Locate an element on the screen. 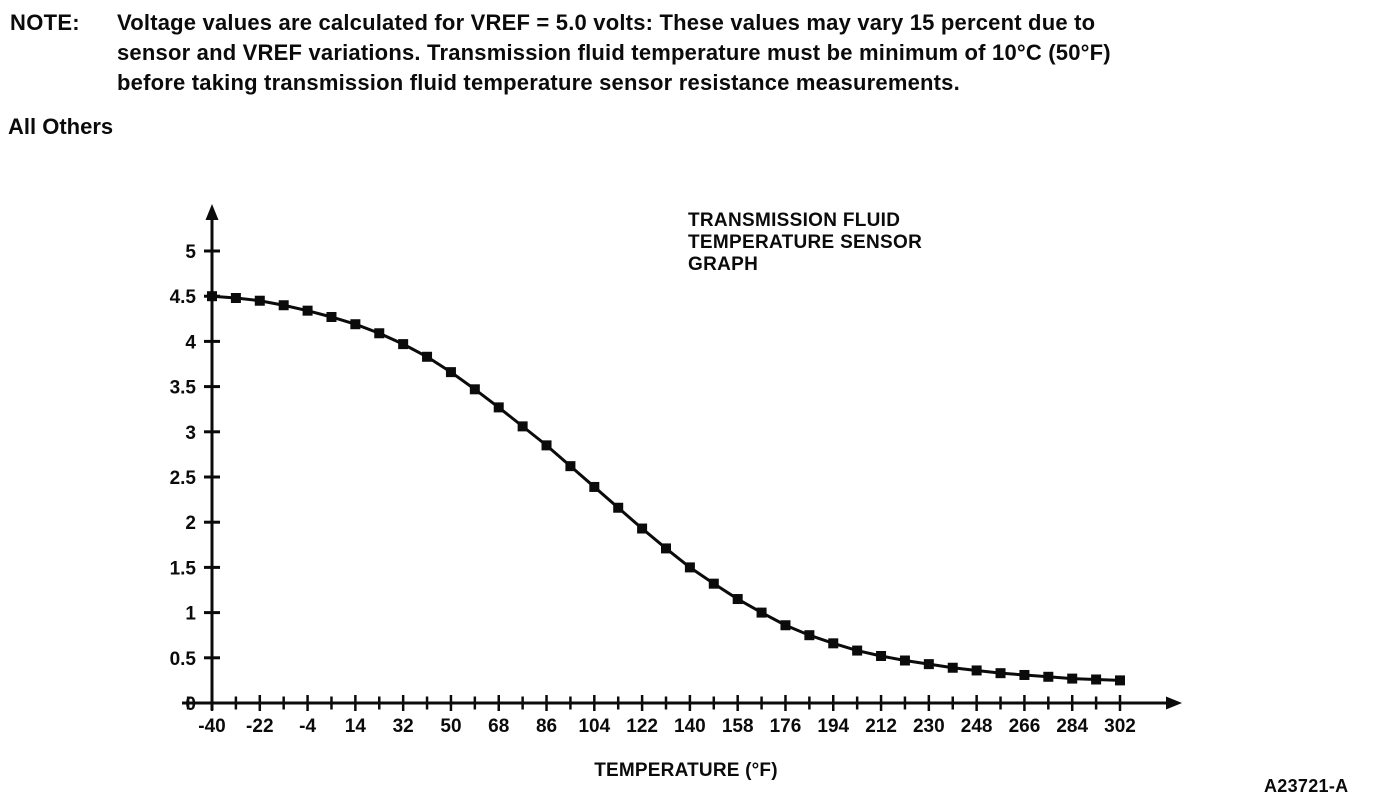  svg-text: 2 is located at coordinates (190, 523).